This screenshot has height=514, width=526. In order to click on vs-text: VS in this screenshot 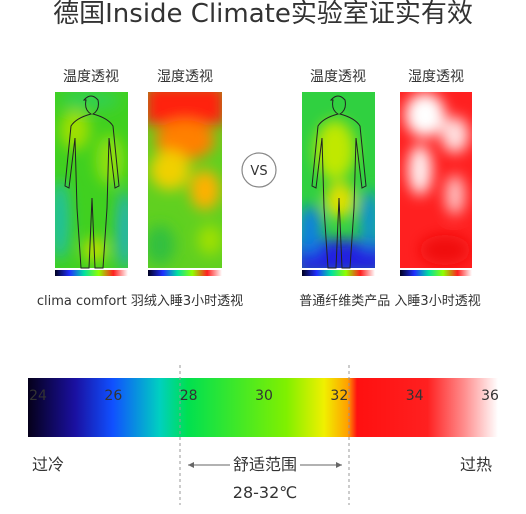, I will do `click(258, 171)`.